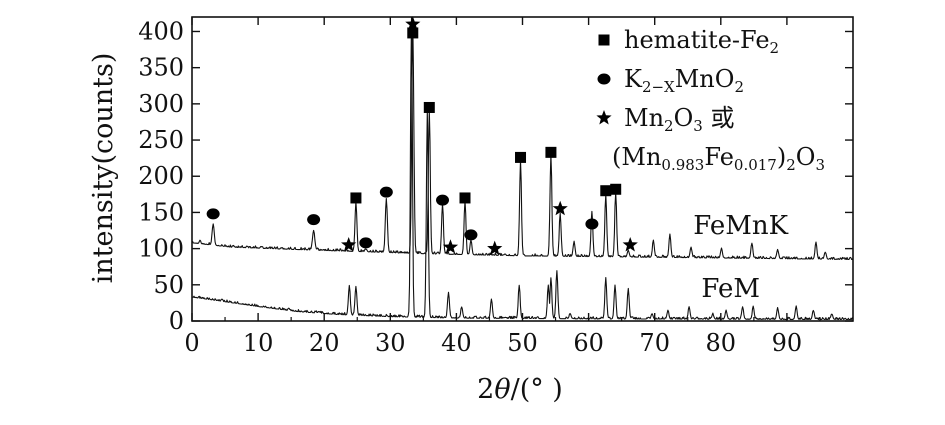 The width and height of the screenshot is (945, 425). Describe the element at coordinates (604, 79) in the screenshot. I see `legend-circle-icon` at that location.